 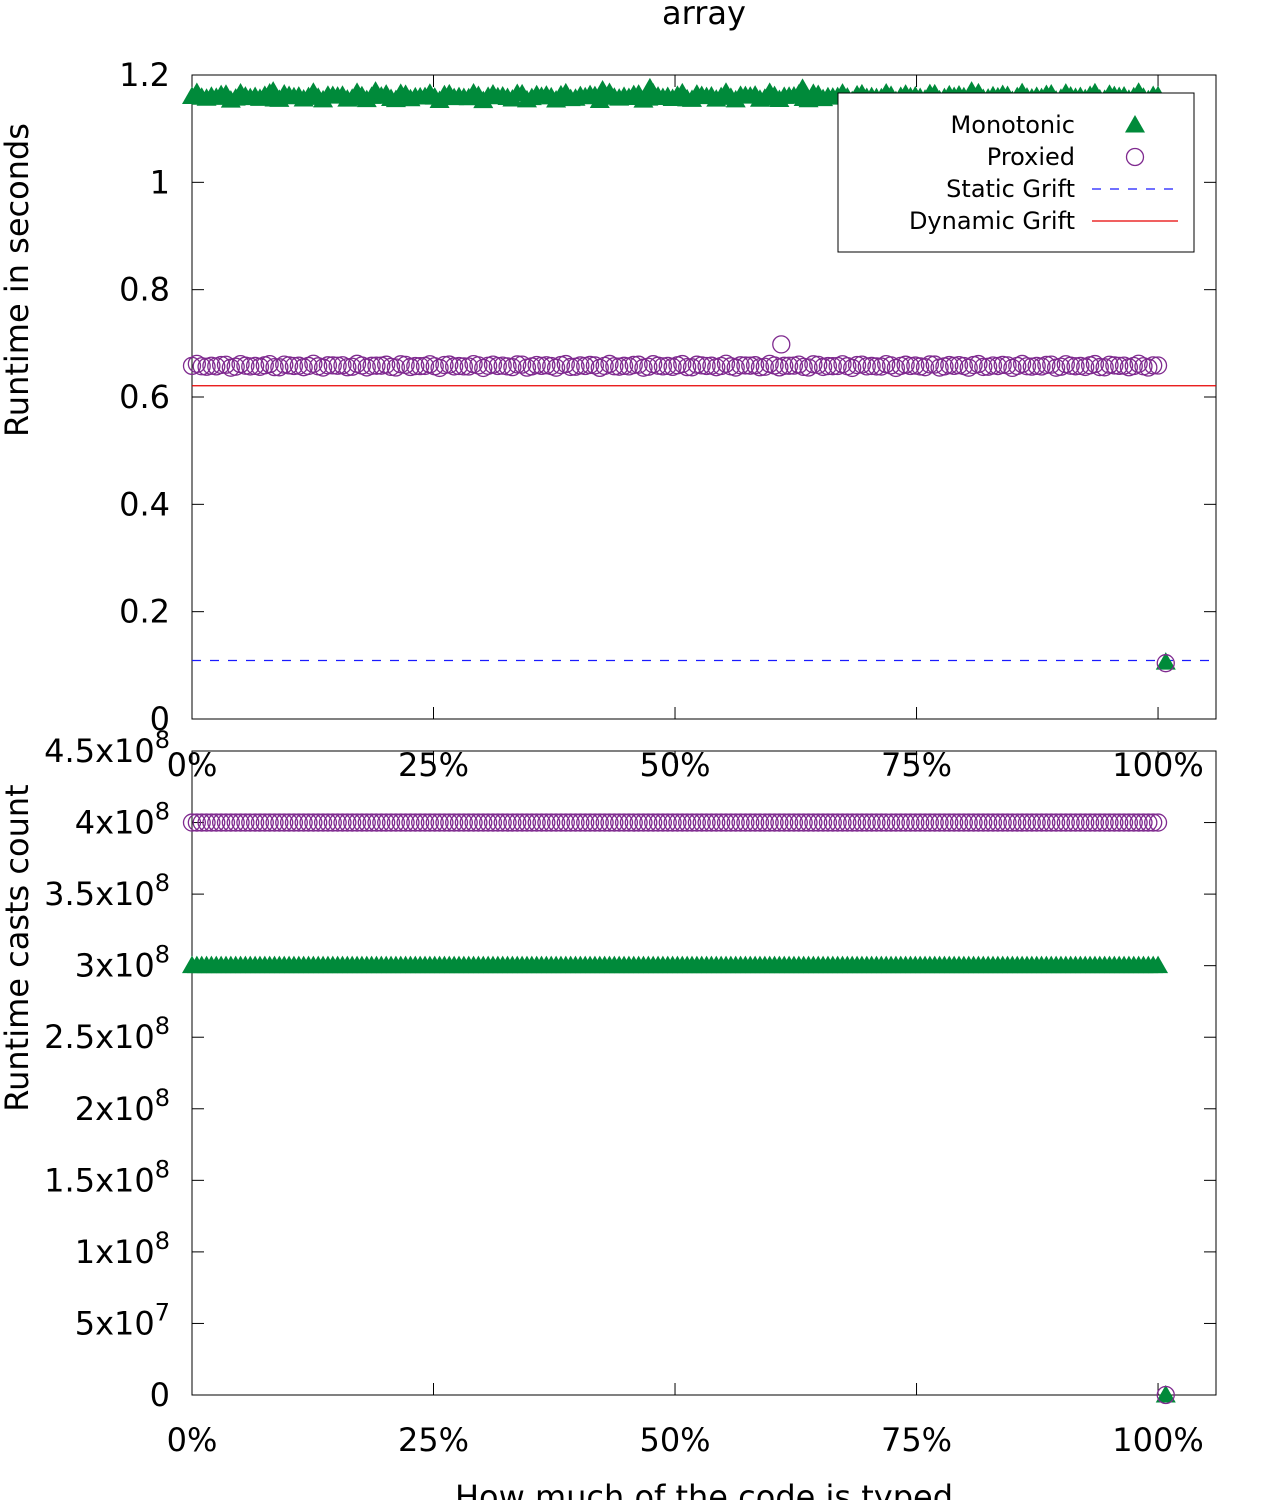 I want to click on y-tick-label: 0.8, so click(x=144, y=290).